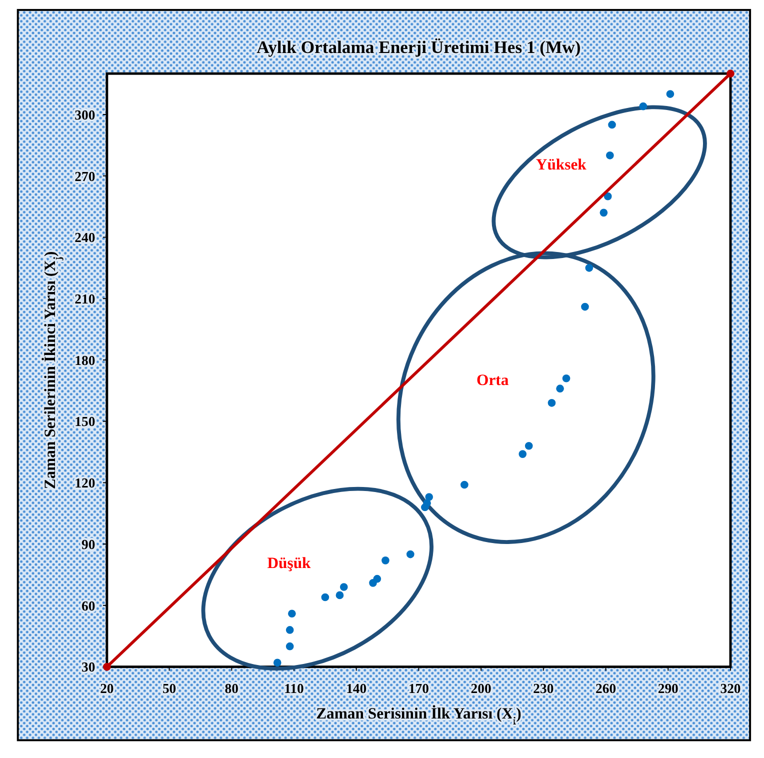 This screenshot has width=764, height=758. Describe the element at coordinates (85, 238) in the screenshot. I see `y-tick-label: 240` at that location.